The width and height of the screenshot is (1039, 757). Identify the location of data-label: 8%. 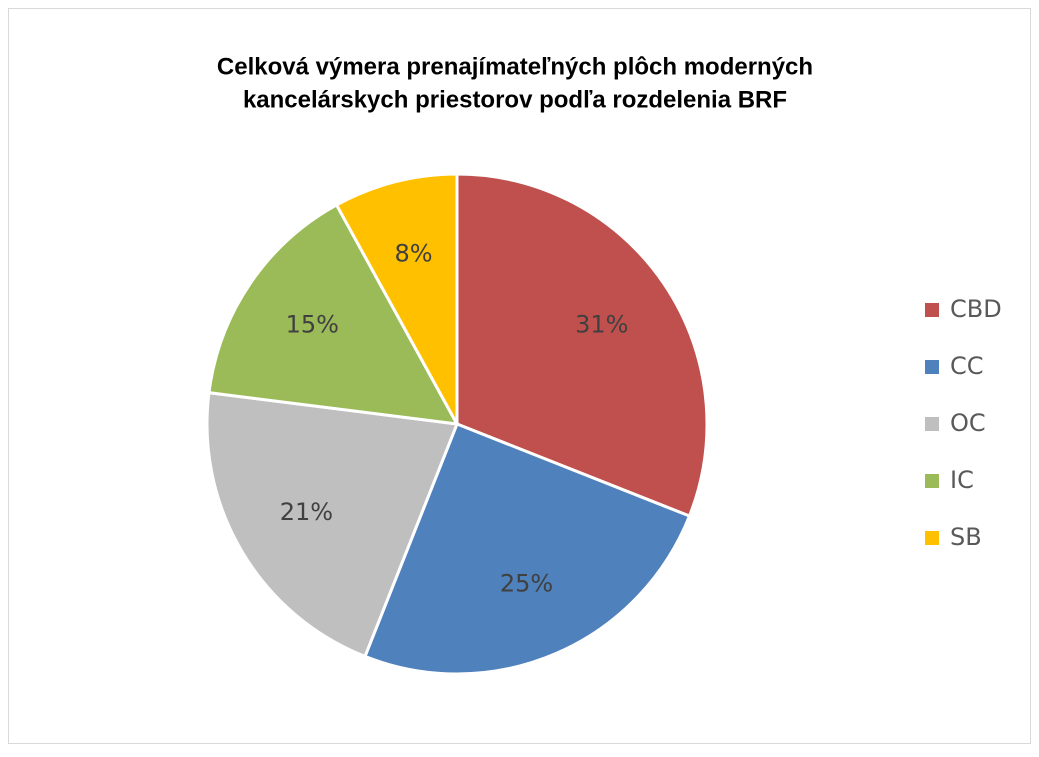
(413, 253).